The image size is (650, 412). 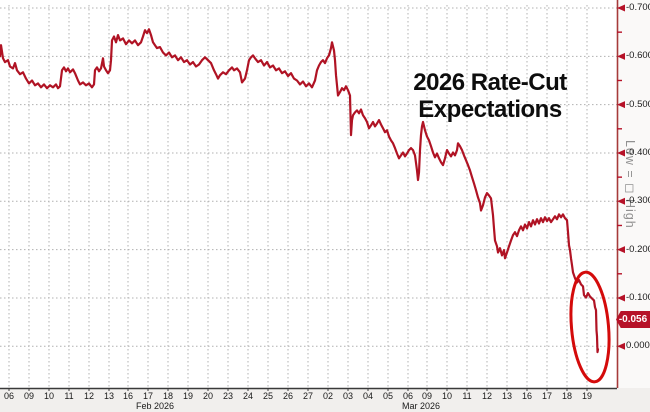 I want to click on x-tick-label: 04, so click(x=367, y=396).